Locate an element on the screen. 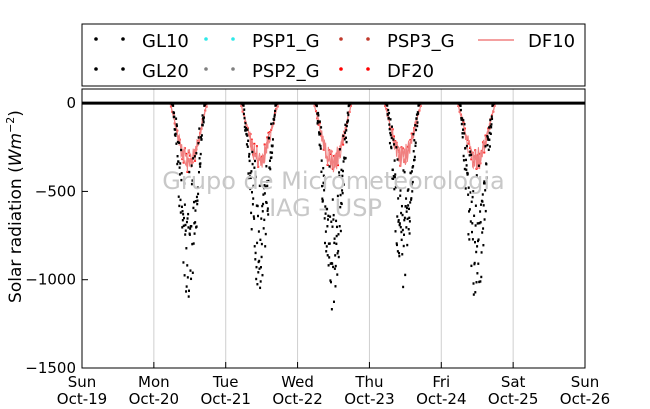  x-tick-date: Oct-25 is located at coordinates (513, 399).